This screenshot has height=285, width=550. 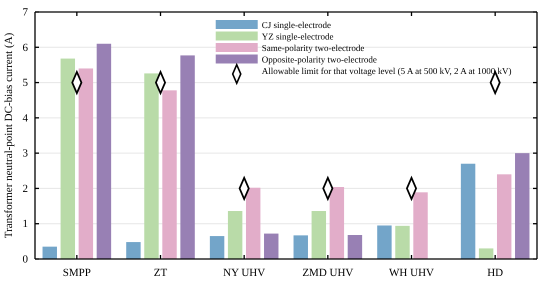 What do you see at coordinates (495, 272) in the screenshot?
I see `x-tick-label: HD` at bounding box center [495, 272].